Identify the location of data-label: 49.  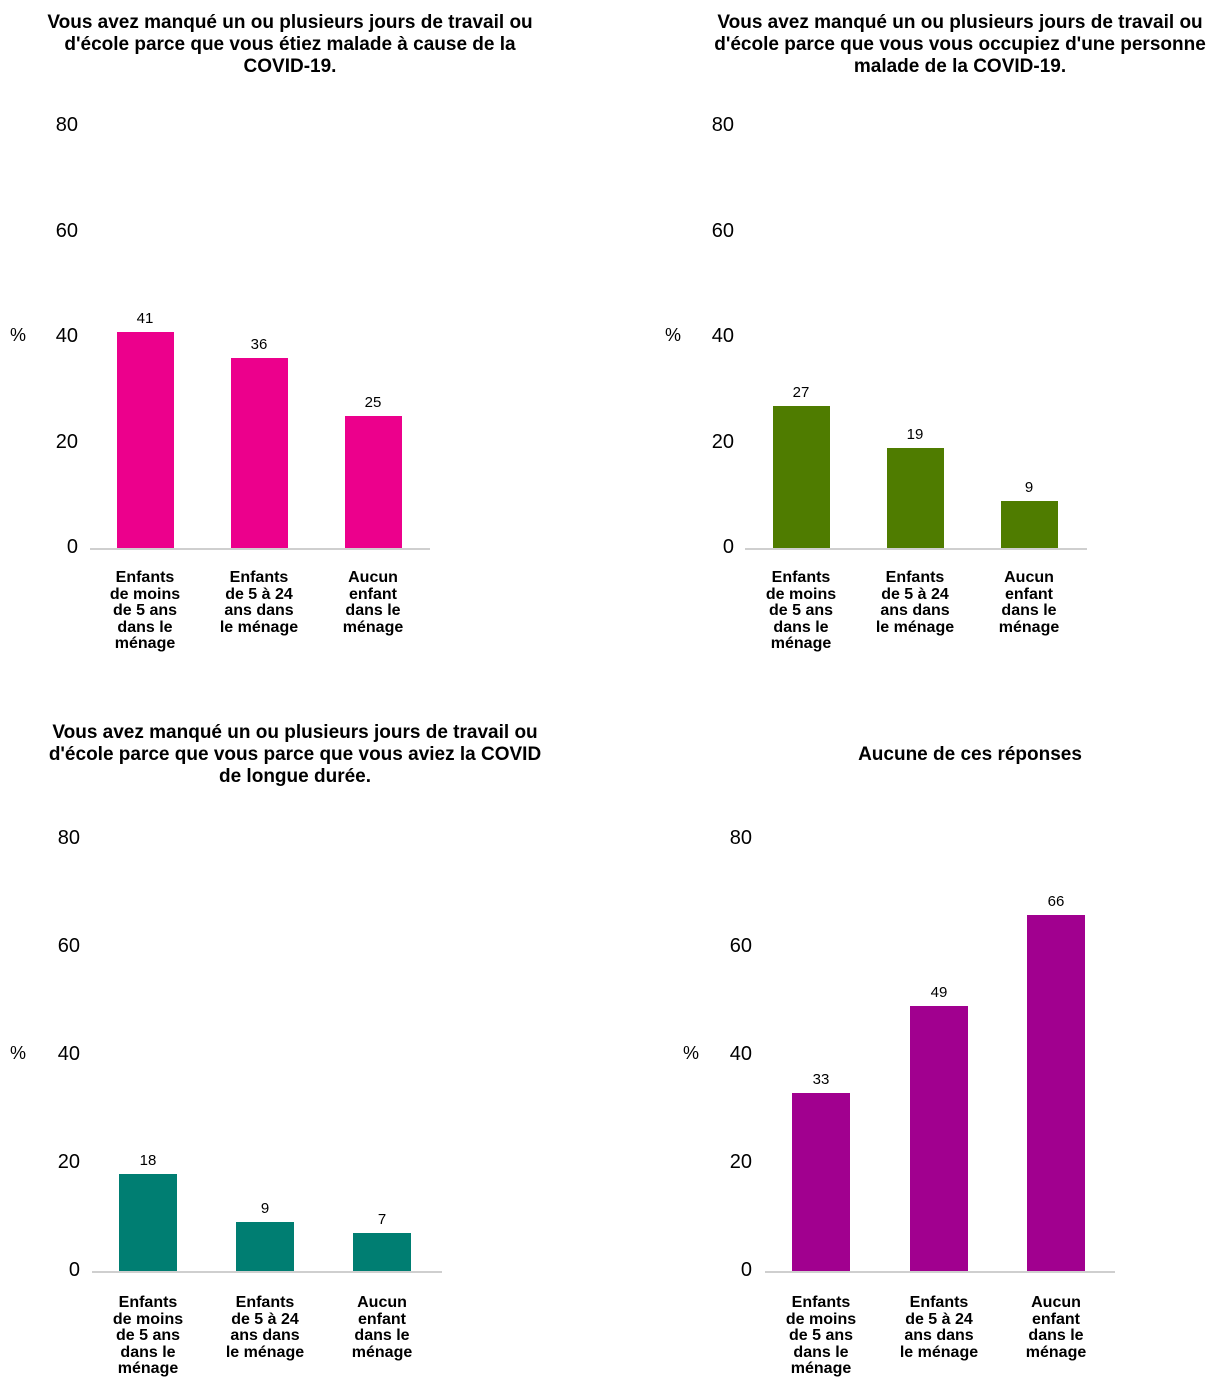
(939, 993).